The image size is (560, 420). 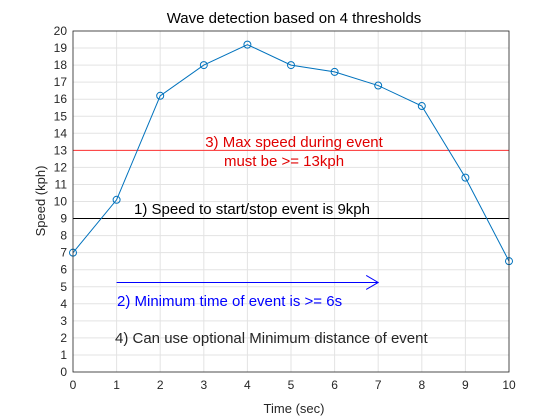 I want to click on y-tick-label: 8, so click(x=63, y=236).